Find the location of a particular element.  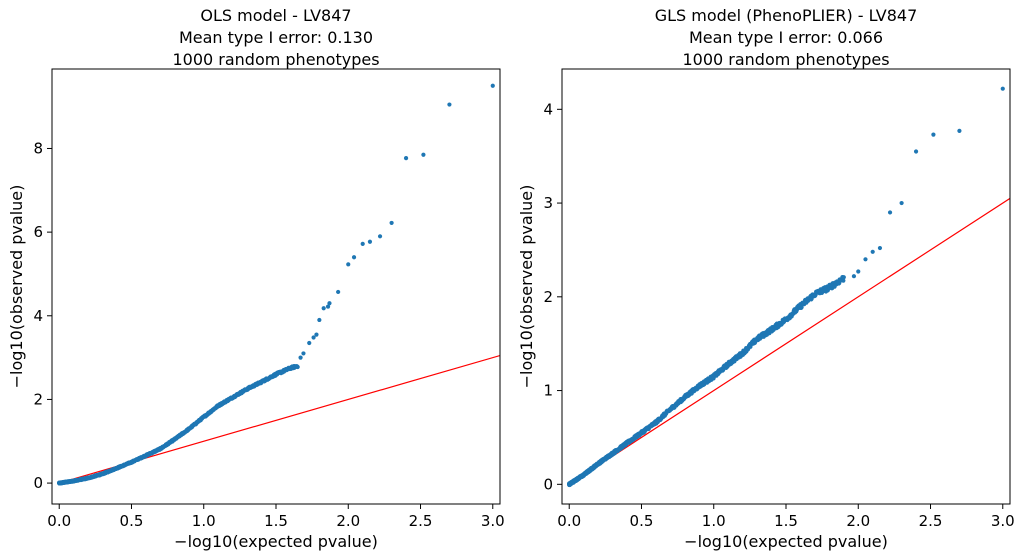

chart-title-line: Mean type I error: 0.066 is located at coordinates (786, 37).